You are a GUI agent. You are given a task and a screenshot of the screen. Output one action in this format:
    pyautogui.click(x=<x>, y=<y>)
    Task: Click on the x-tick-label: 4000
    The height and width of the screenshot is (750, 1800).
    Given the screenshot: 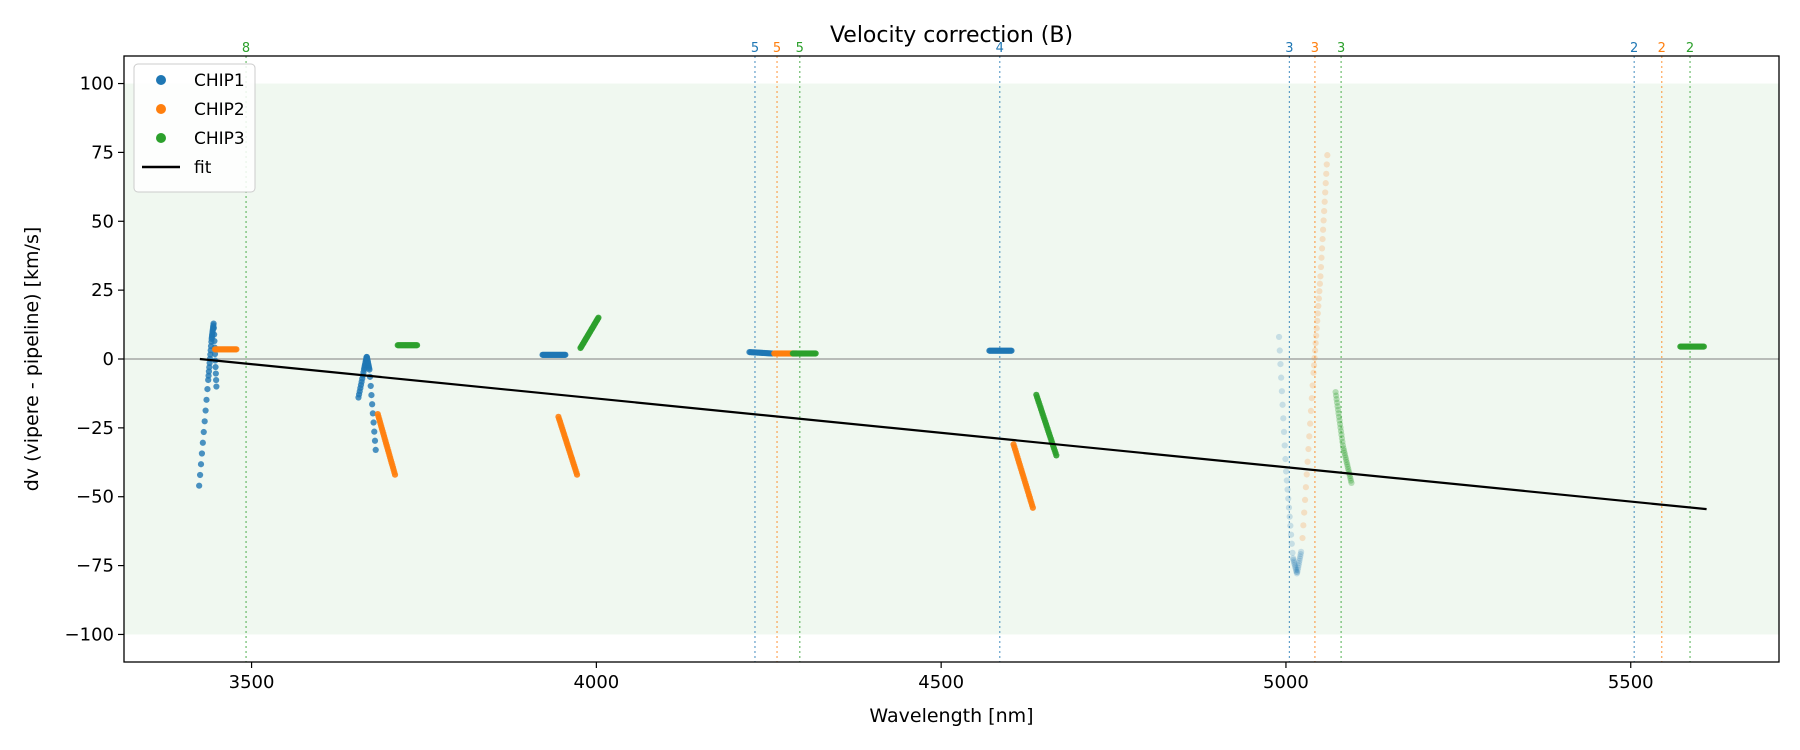 What is the action you would take?
    pyautogui.click(x=596, y=682)
    